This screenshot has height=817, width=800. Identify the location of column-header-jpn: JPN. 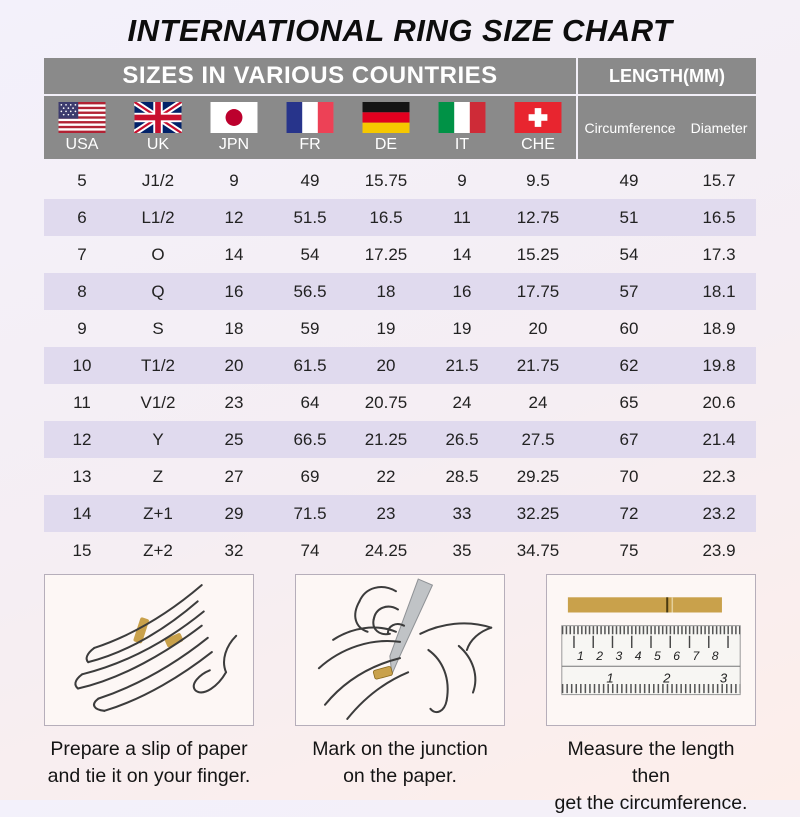
(234, 127).